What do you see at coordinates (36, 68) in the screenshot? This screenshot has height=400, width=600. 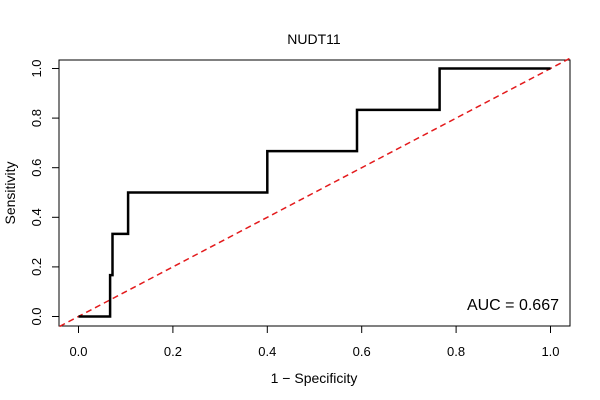 I see `y-tick-label: 1.0` at bounding box center [36, 68].